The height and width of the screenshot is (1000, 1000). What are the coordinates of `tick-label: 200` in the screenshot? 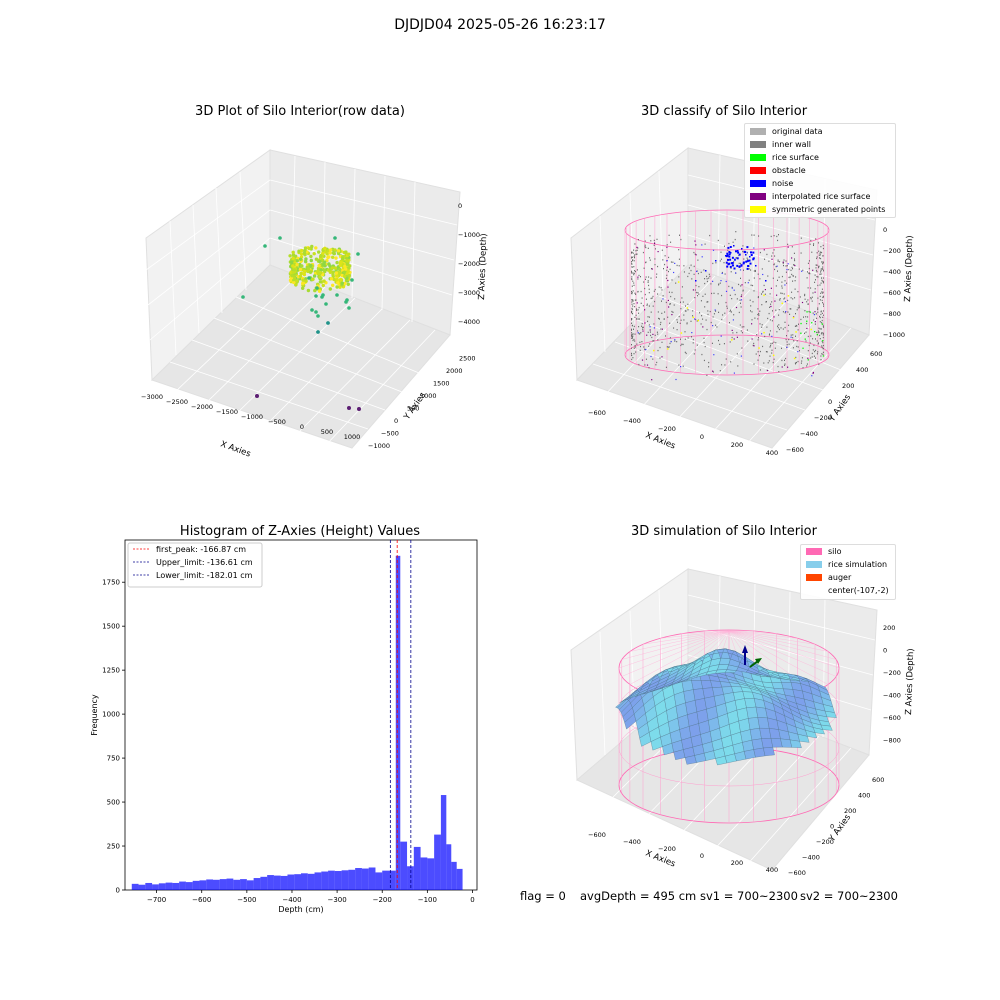 It's located at (737, 445).